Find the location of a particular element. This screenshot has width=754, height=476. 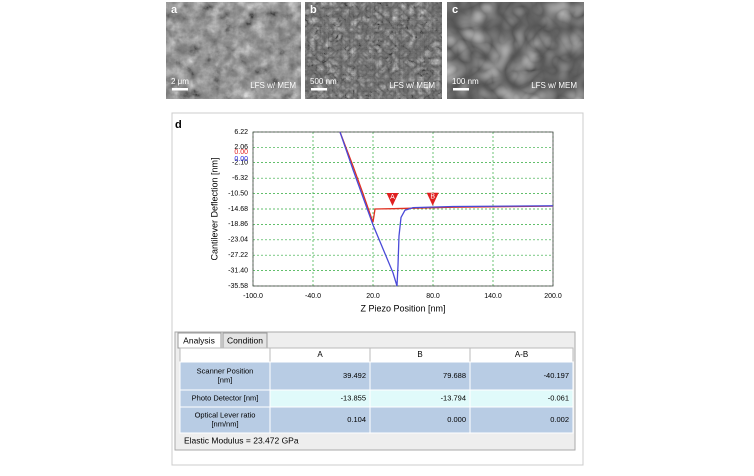

y-tick-label: 2.06 is located at coordinates (241, 147).